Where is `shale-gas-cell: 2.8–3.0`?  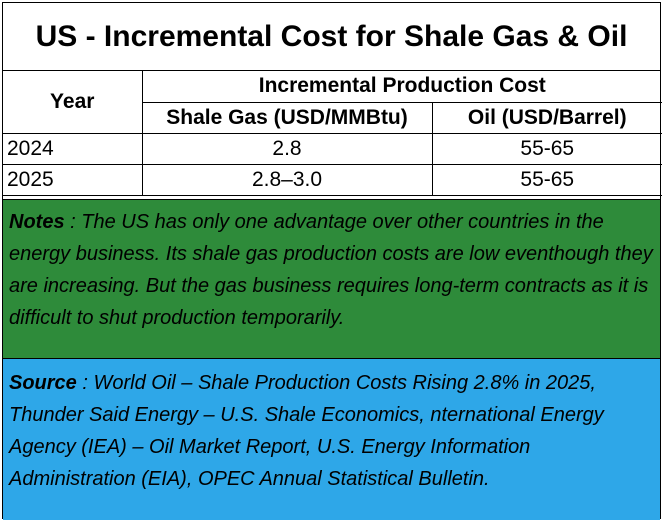
shale-gas-cell: 2.8–3.0 is located at coordinates (287, 179).